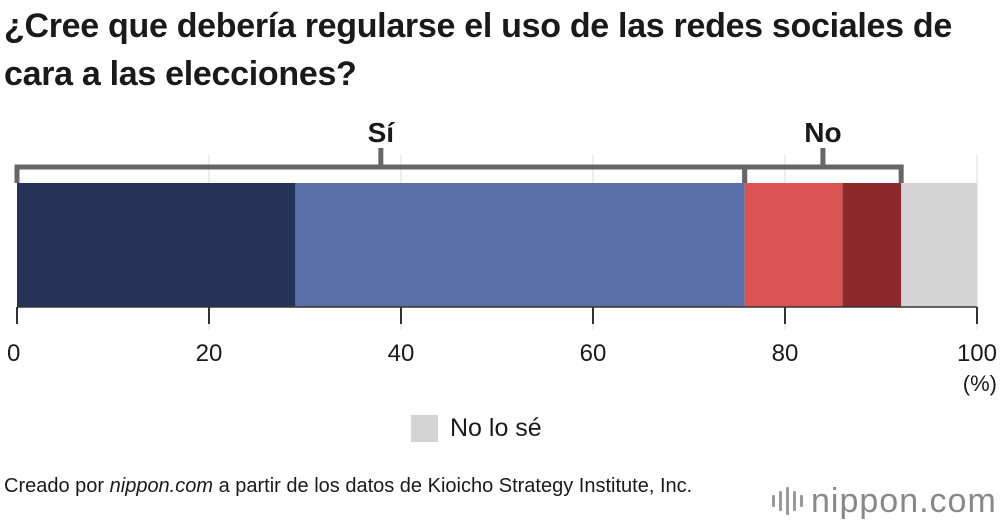 The image size is (1000, 528). I want to click on legend-swatch-no-lo-se, so click(424, 428).